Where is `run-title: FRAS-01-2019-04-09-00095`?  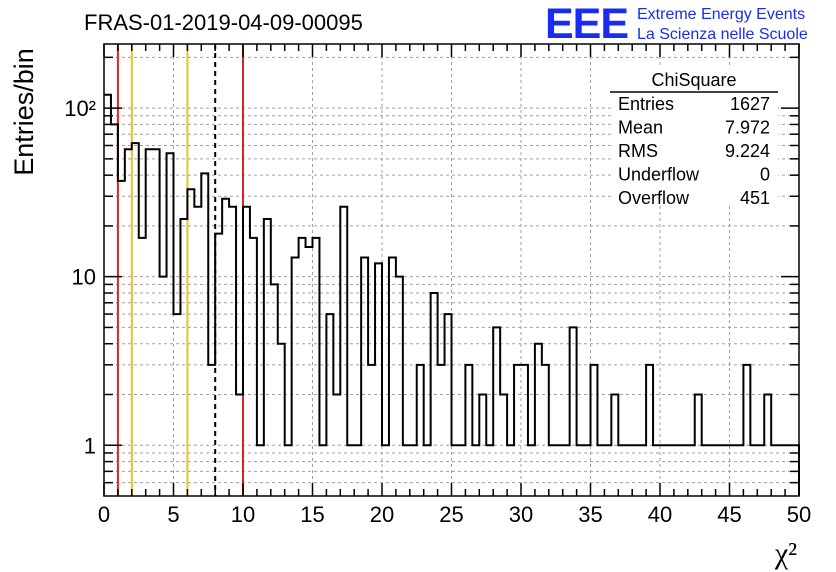
run-title: FRAS-01-2019-04-09-00095 is located at coordinates (223, 22).